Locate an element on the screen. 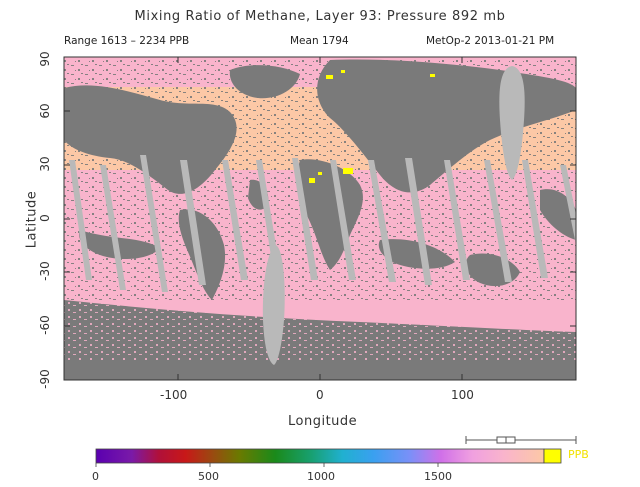 The width and height of the screenshot is (640, 487). x-tick: 0 is located at coordinates (320, 395).